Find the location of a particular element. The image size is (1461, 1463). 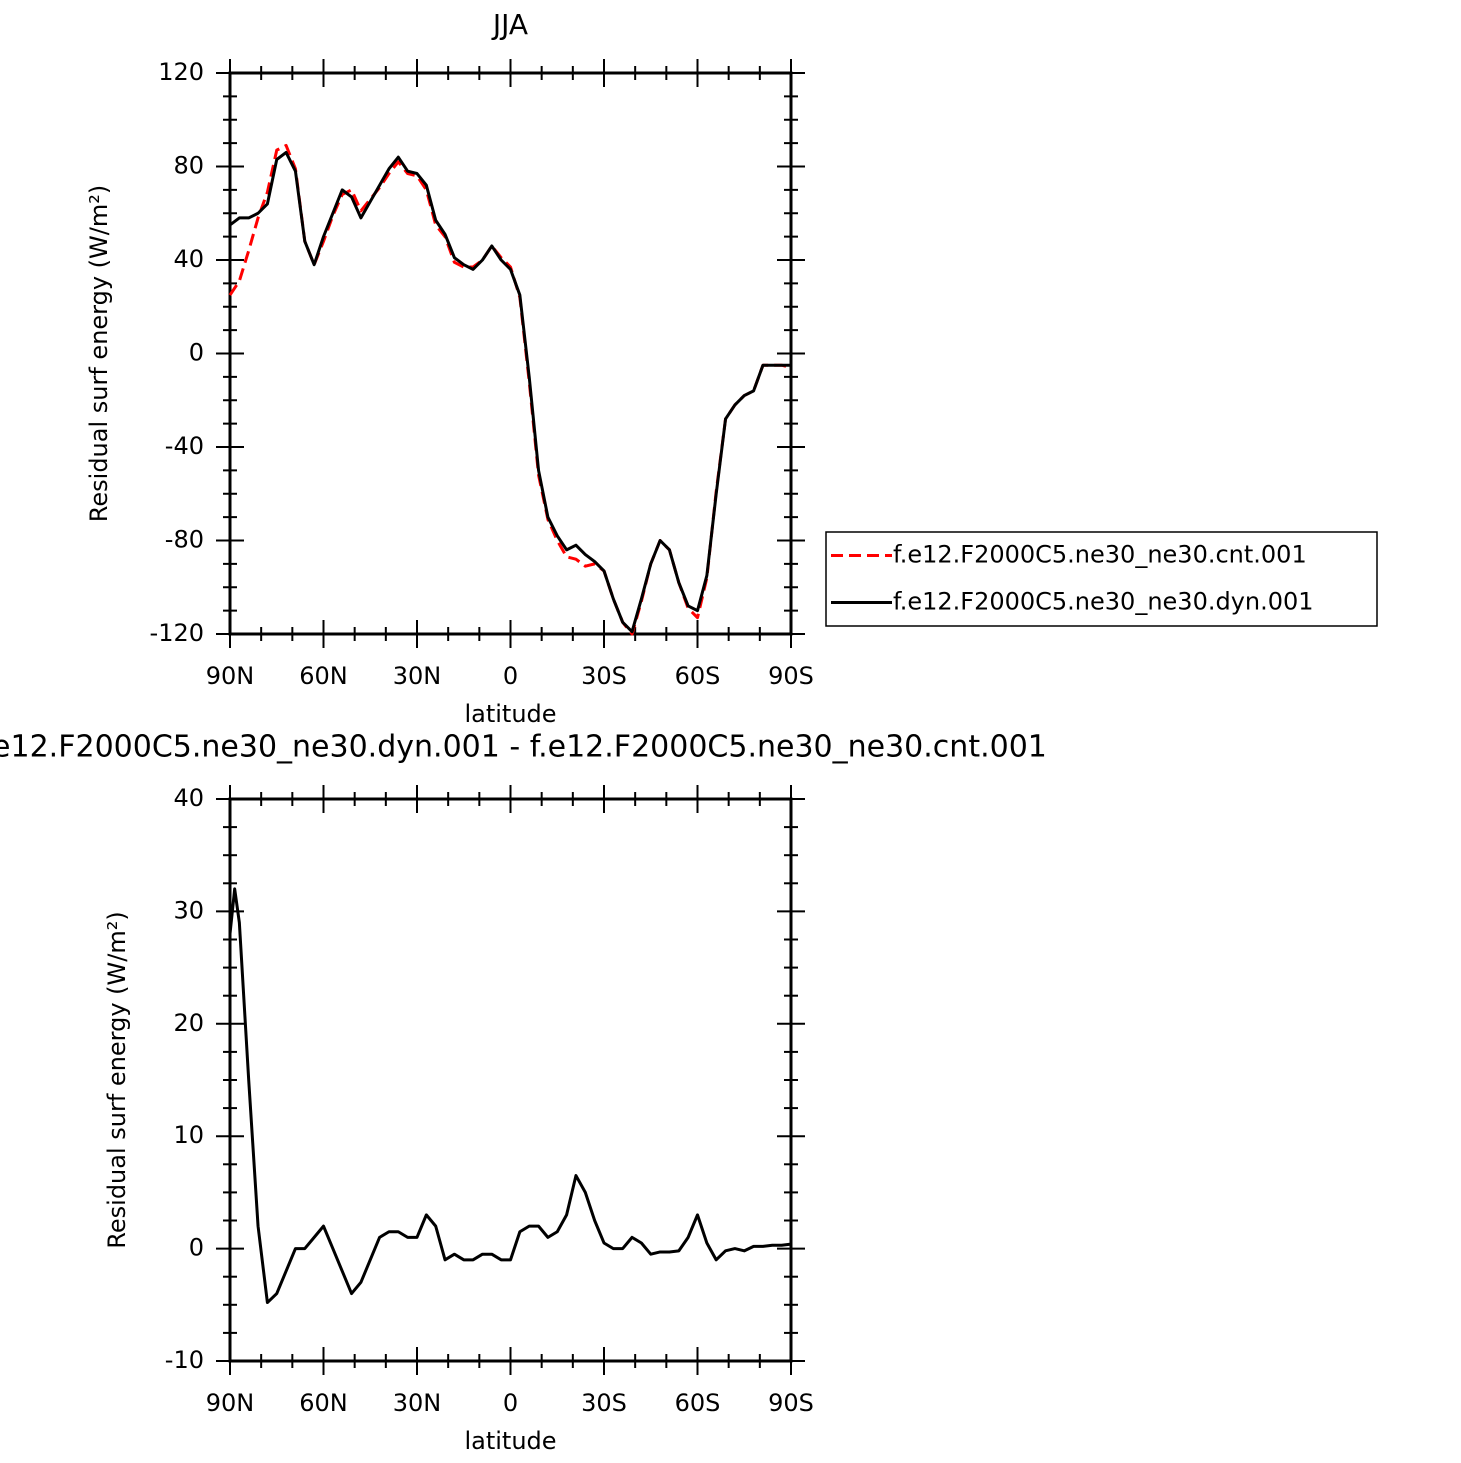

y-tick-label: 80 is located at coordinates (188, 166).